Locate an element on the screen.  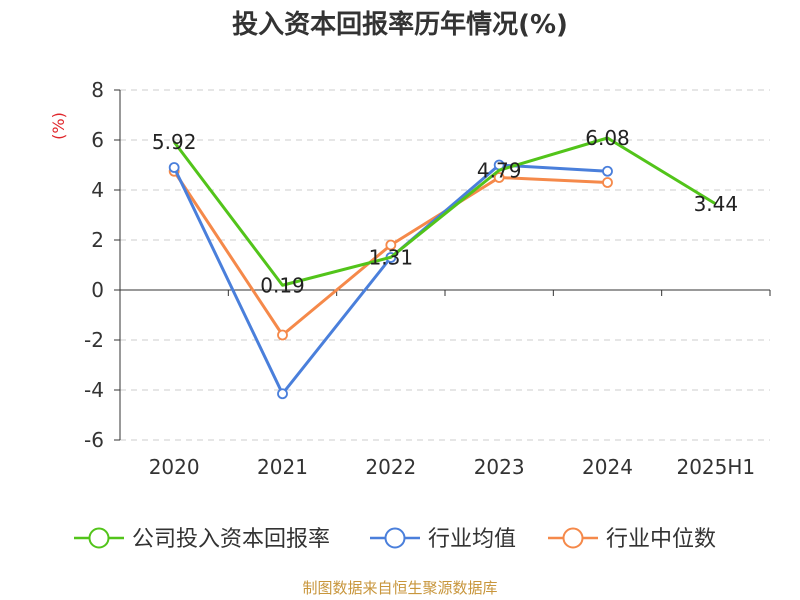
y-tick-label: -2 is located at coordinates (94, 340).